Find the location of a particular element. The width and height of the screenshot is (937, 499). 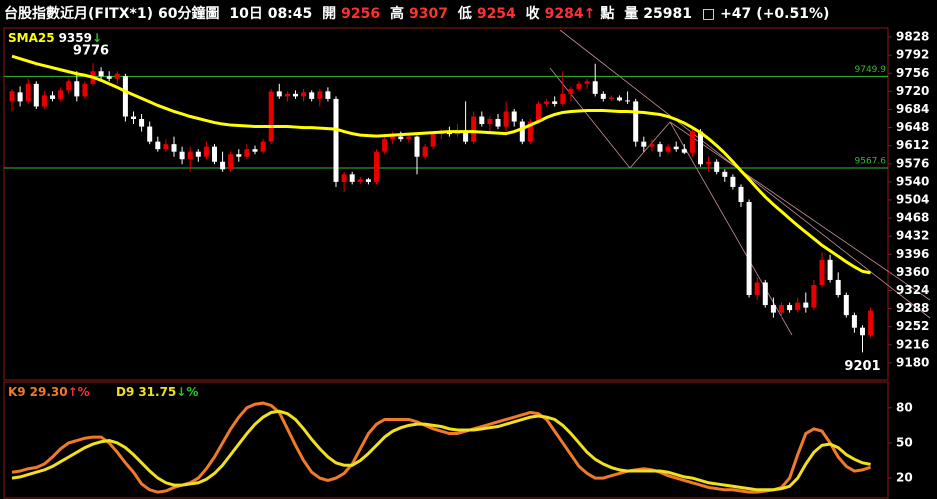

legend-name: D9 is located at coordinates (125, 392).